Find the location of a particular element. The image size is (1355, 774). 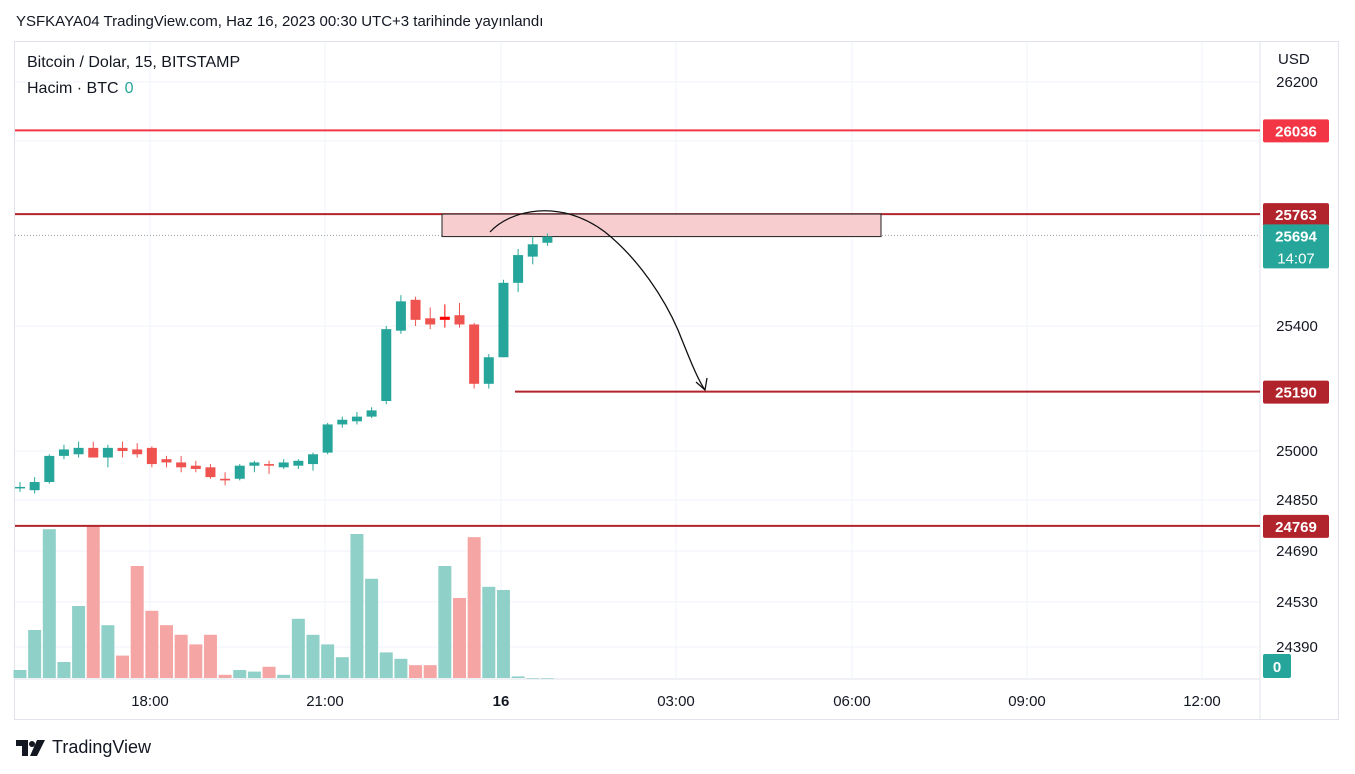

volume-badge-label: 0 is located at coordinates (1277, 667).